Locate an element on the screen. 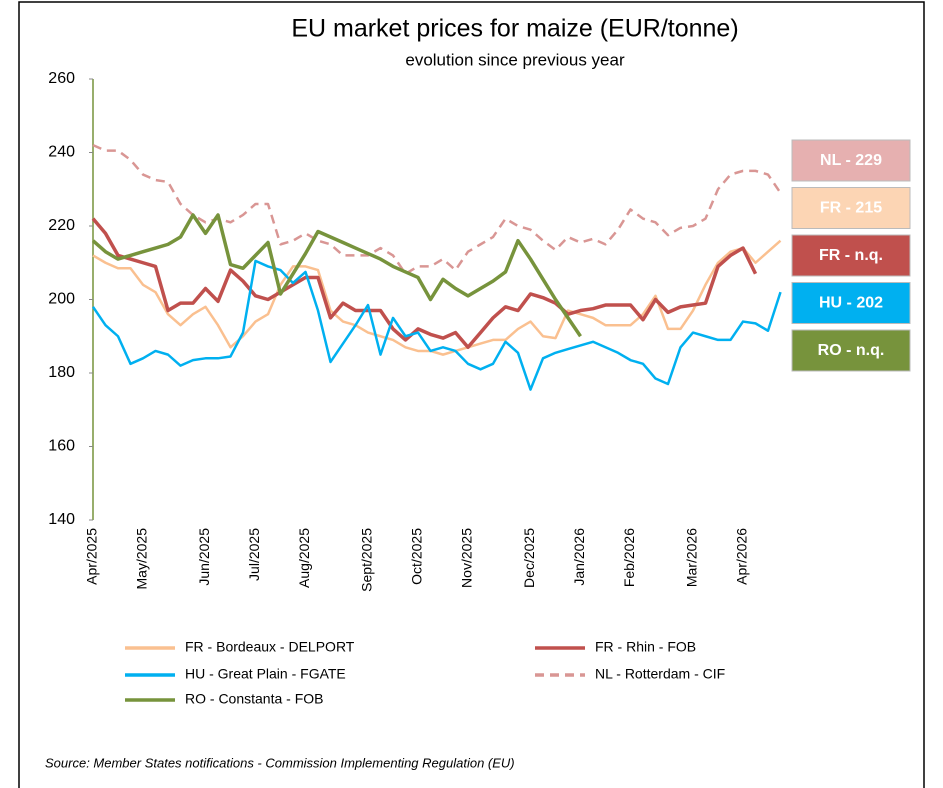 This screenshot has width=943, height=788. x-tick-label: Sept/2025 is located at coordinates (367, 560).